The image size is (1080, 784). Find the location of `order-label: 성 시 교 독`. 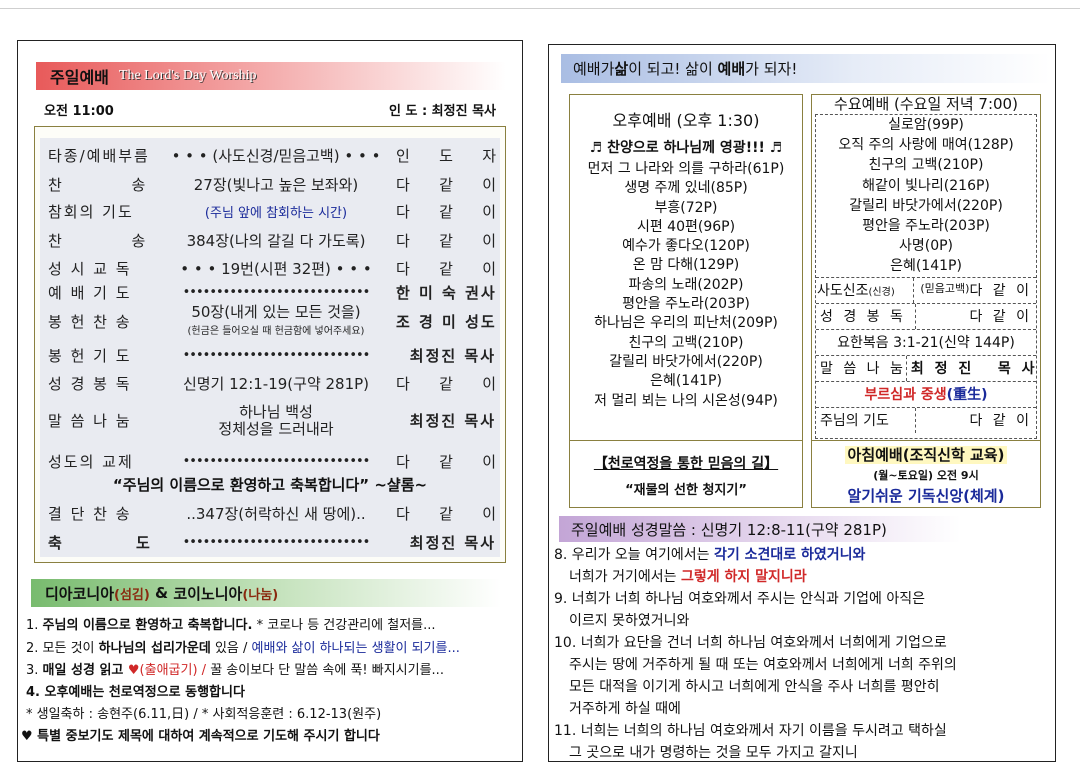

order-label: 성 시 교 독 is located at coordinates (90, 269).